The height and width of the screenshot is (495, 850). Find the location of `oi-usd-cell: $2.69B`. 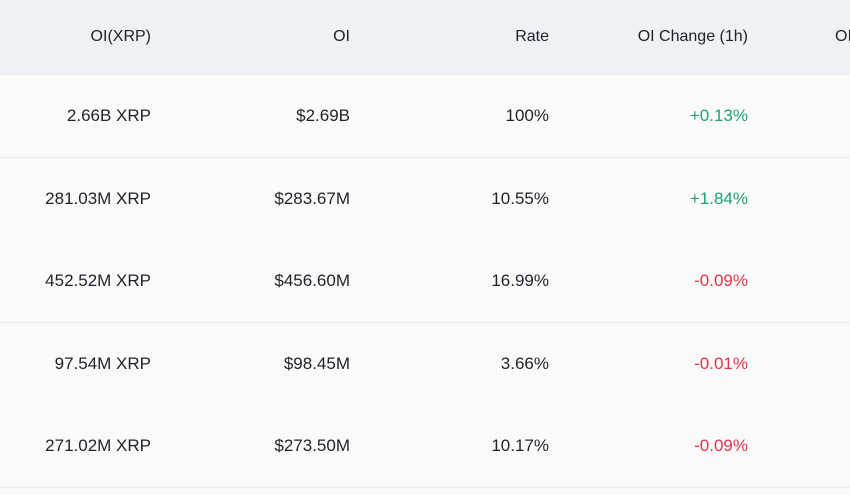

oi-usd-cell: $2.69B is located at coordinates (323, 115).